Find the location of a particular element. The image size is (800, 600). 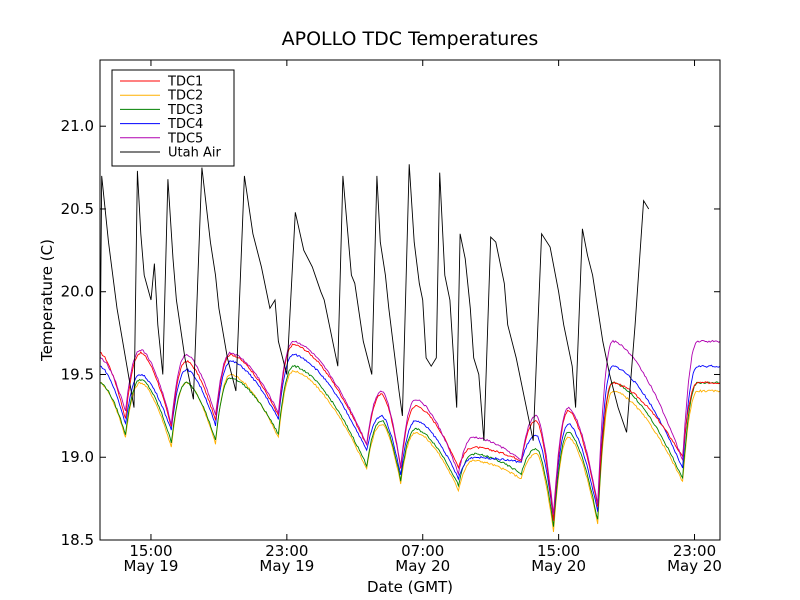

legend-label: TDC2 is located at coordinates (185, 96).